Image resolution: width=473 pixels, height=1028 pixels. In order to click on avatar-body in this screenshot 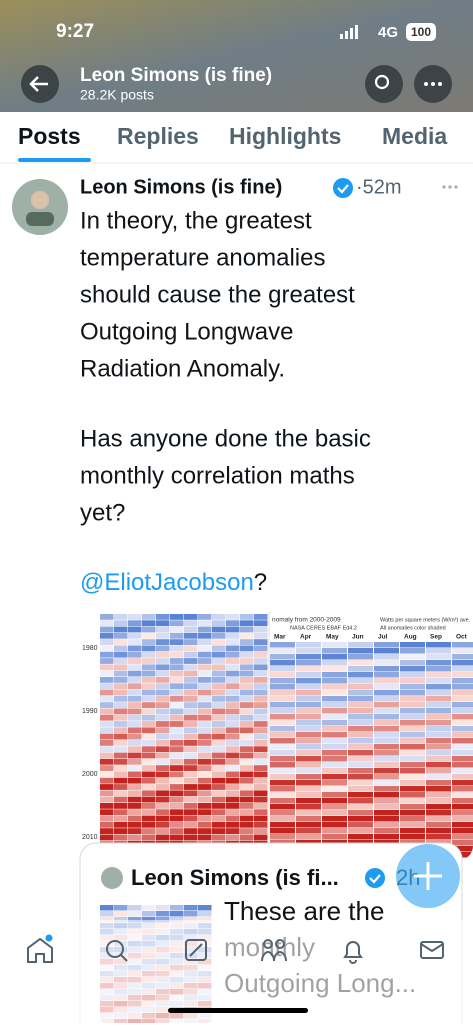, I will do `click(40, 219)`.